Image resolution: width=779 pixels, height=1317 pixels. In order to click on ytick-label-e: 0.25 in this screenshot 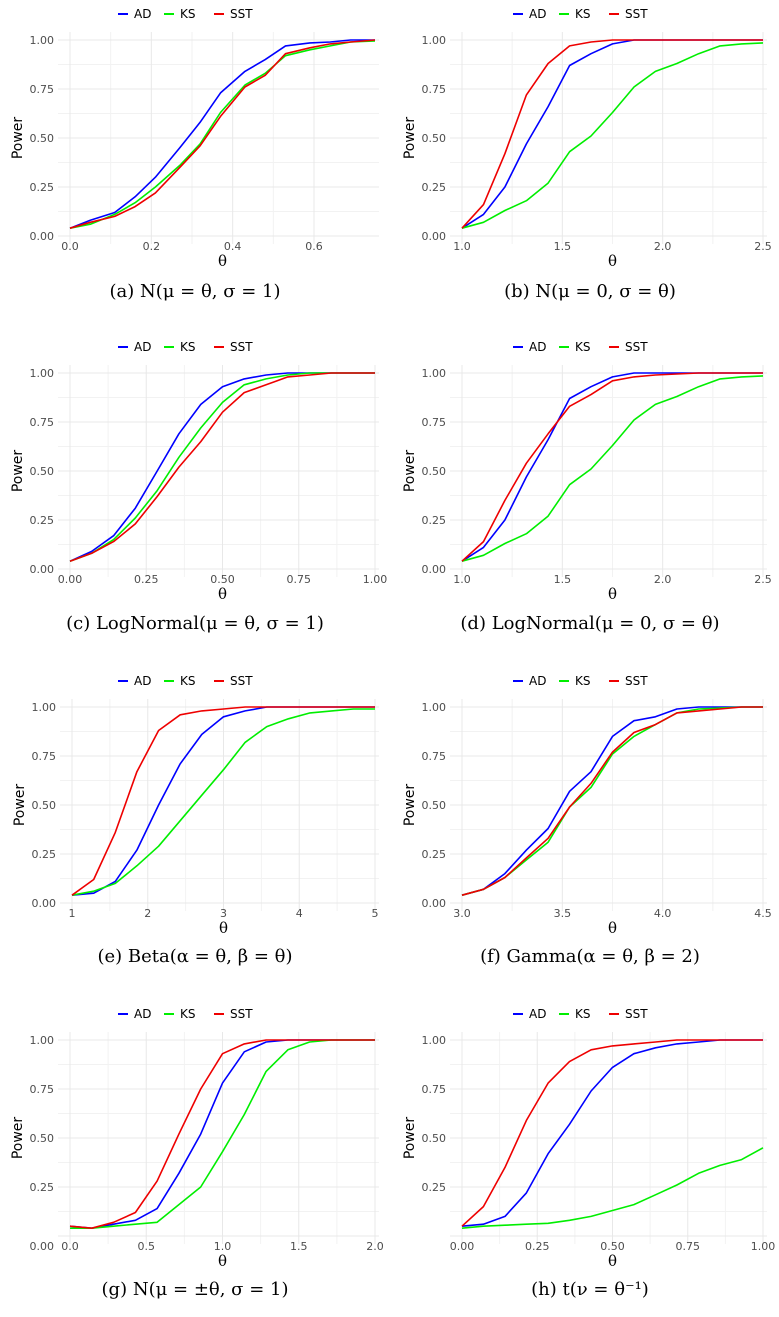, I will do `click(44, 854)`.